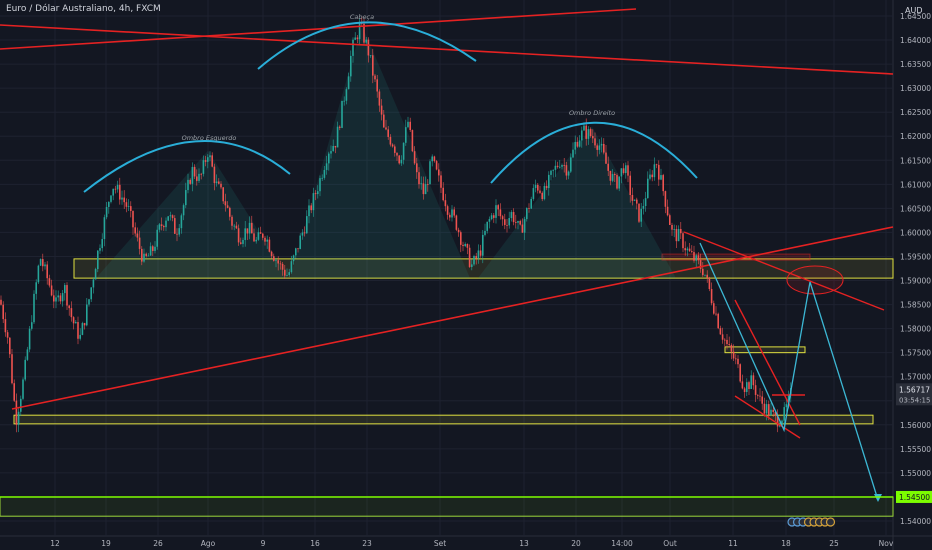 This screenshot has width=932, height=550. Describe the element at coordinates (524, 543) in the screenshot. I see `x-tick-label: 13` at that location.